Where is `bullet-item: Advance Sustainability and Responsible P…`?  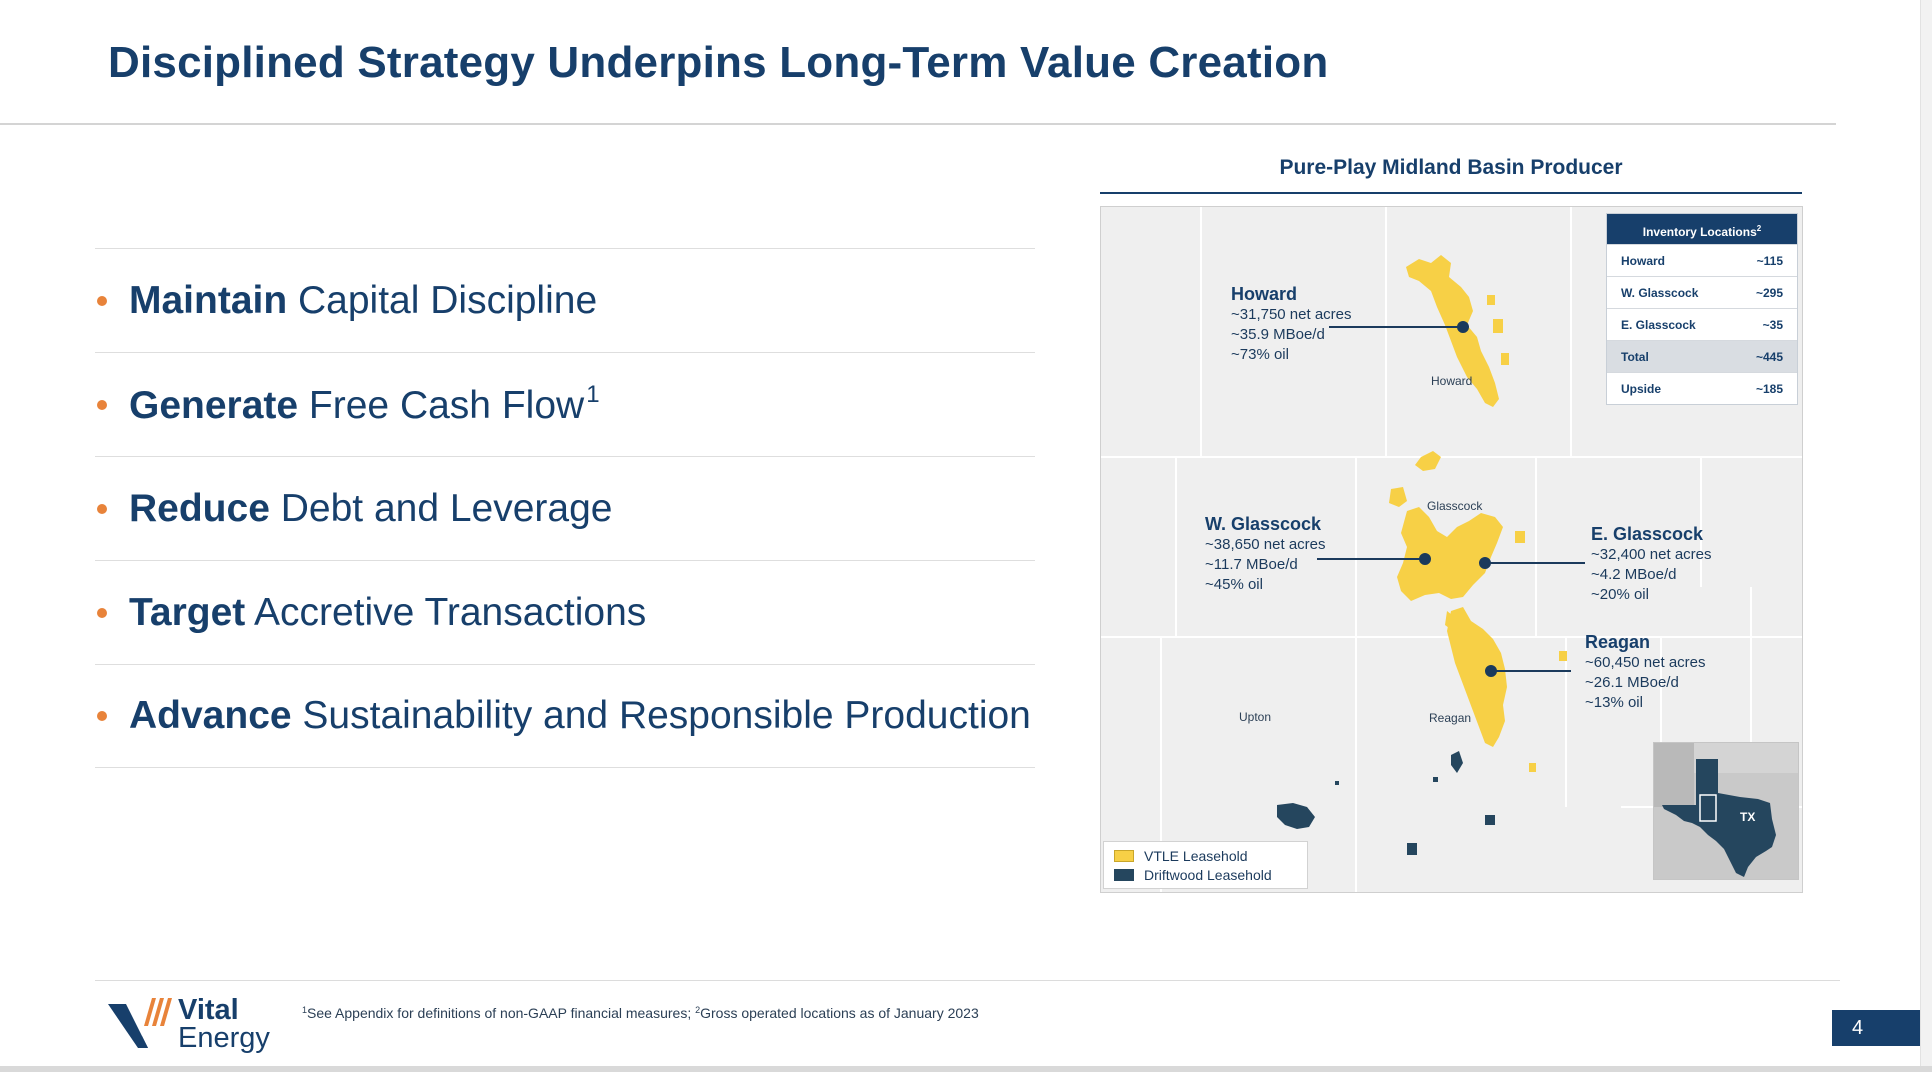
bullet-item: Advance Sustainability and Responsible P… is located at coordinates (565, 716).